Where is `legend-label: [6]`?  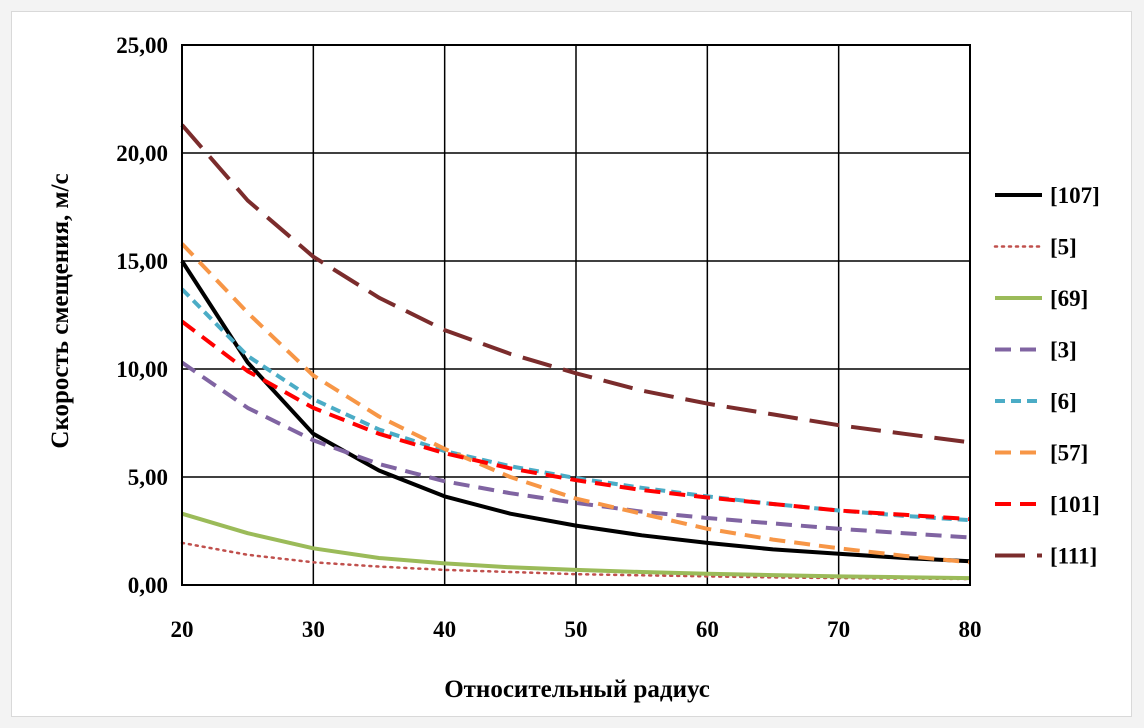 legend-label: [6] is located at coordinates (1063, 401).